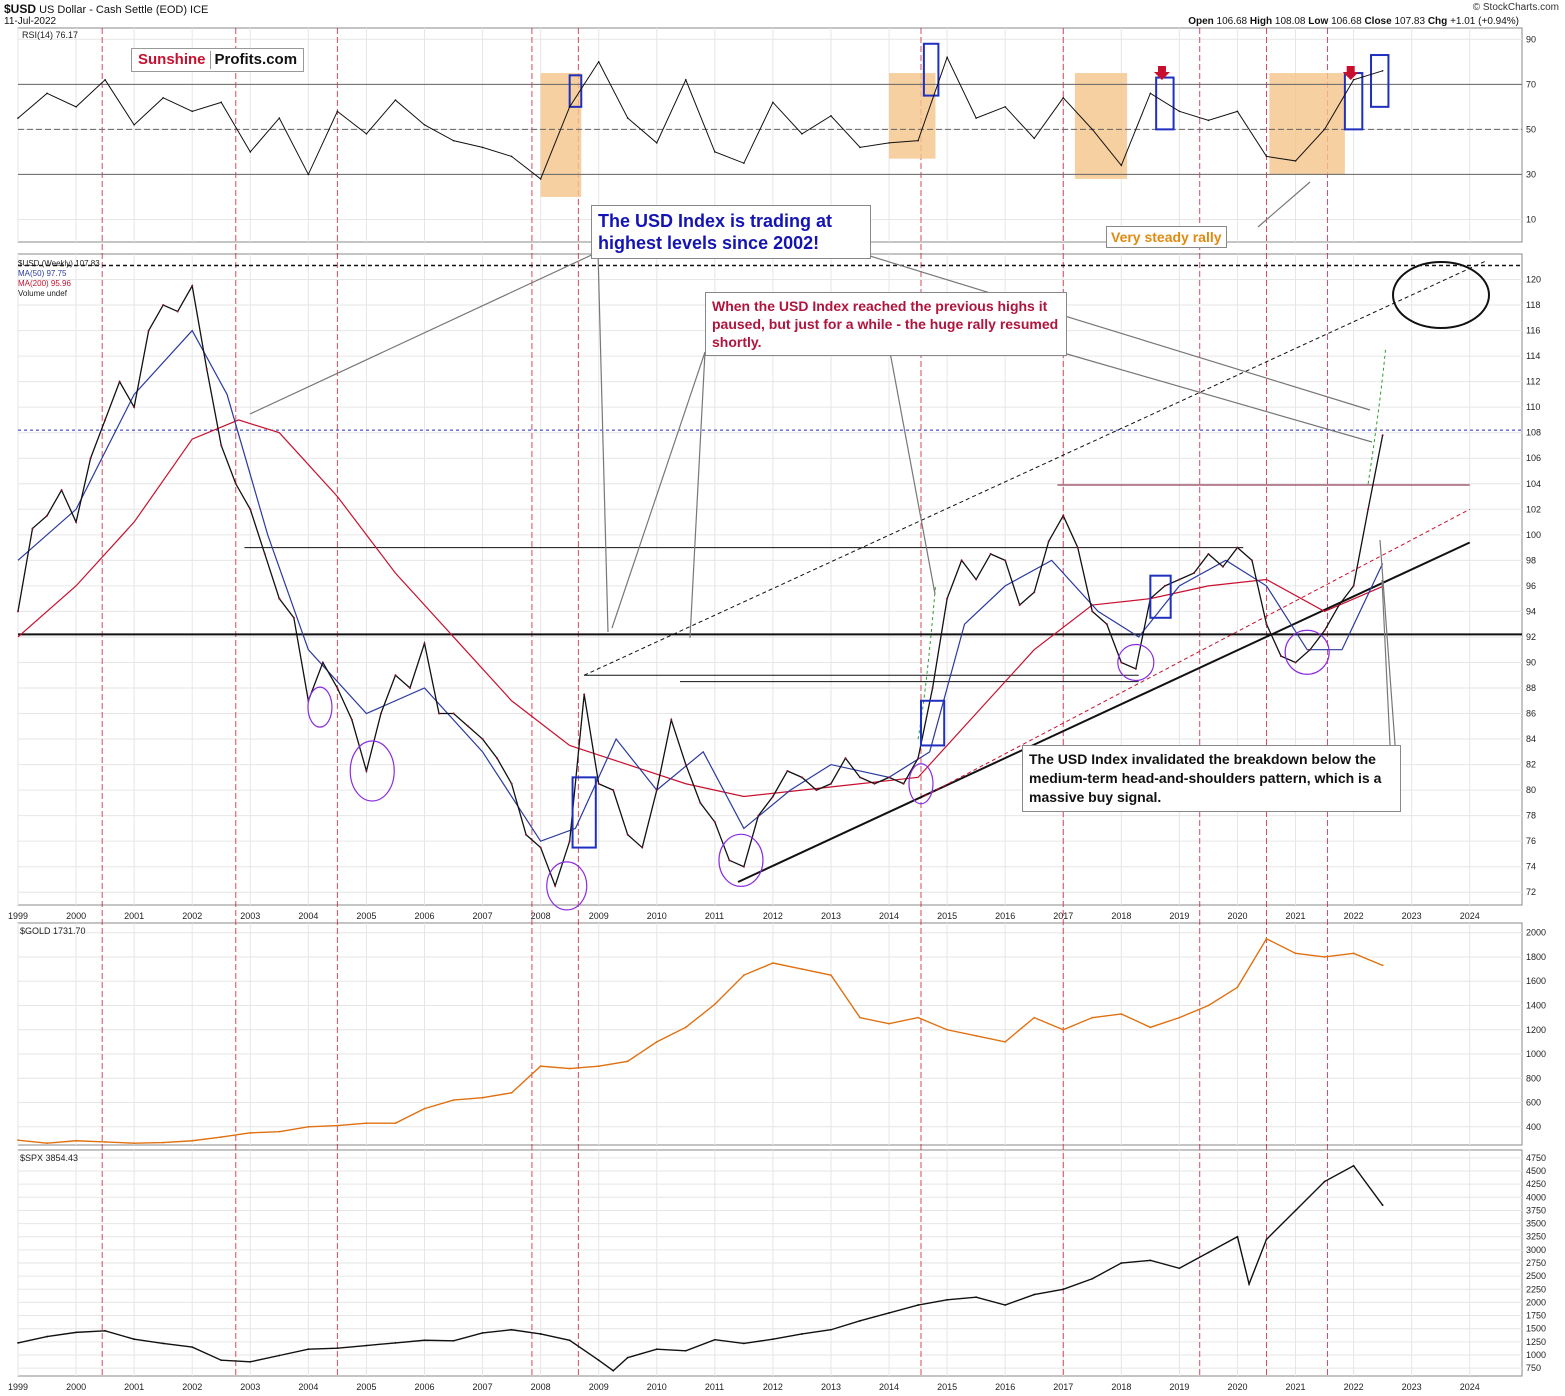 The image size is (1565, 1396). I want to click on rsi-line, so click(700, 117).